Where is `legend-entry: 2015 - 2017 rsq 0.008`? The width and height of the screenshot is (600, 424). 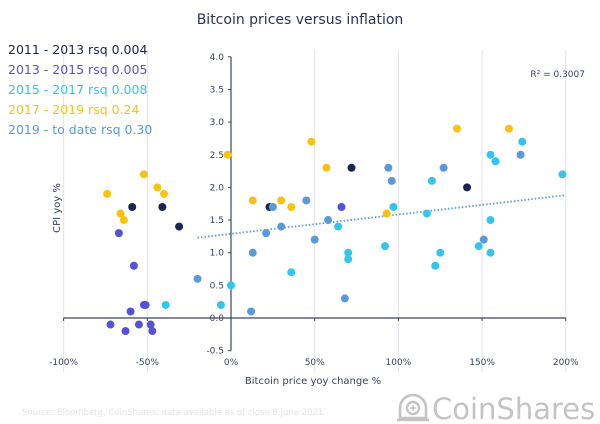
legend-entry: 2015 - 2017 rsq 0.008 is located at coordinates (77, 89).